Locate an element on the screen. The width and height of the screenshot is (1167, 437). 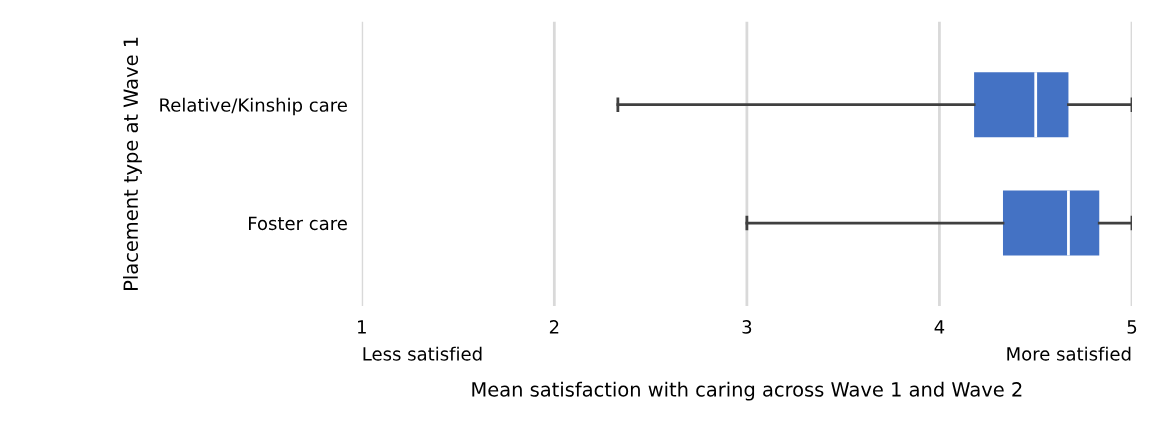
x-tick-label: 5 is located at coordinates (1132, 327).